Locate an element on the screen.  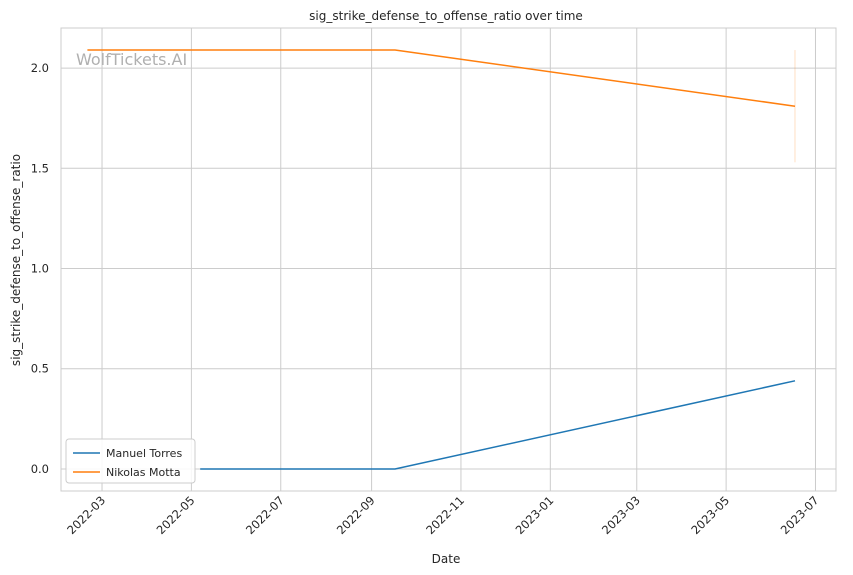
y-tick-label: 1.0 is located at coordinates (40, 269).